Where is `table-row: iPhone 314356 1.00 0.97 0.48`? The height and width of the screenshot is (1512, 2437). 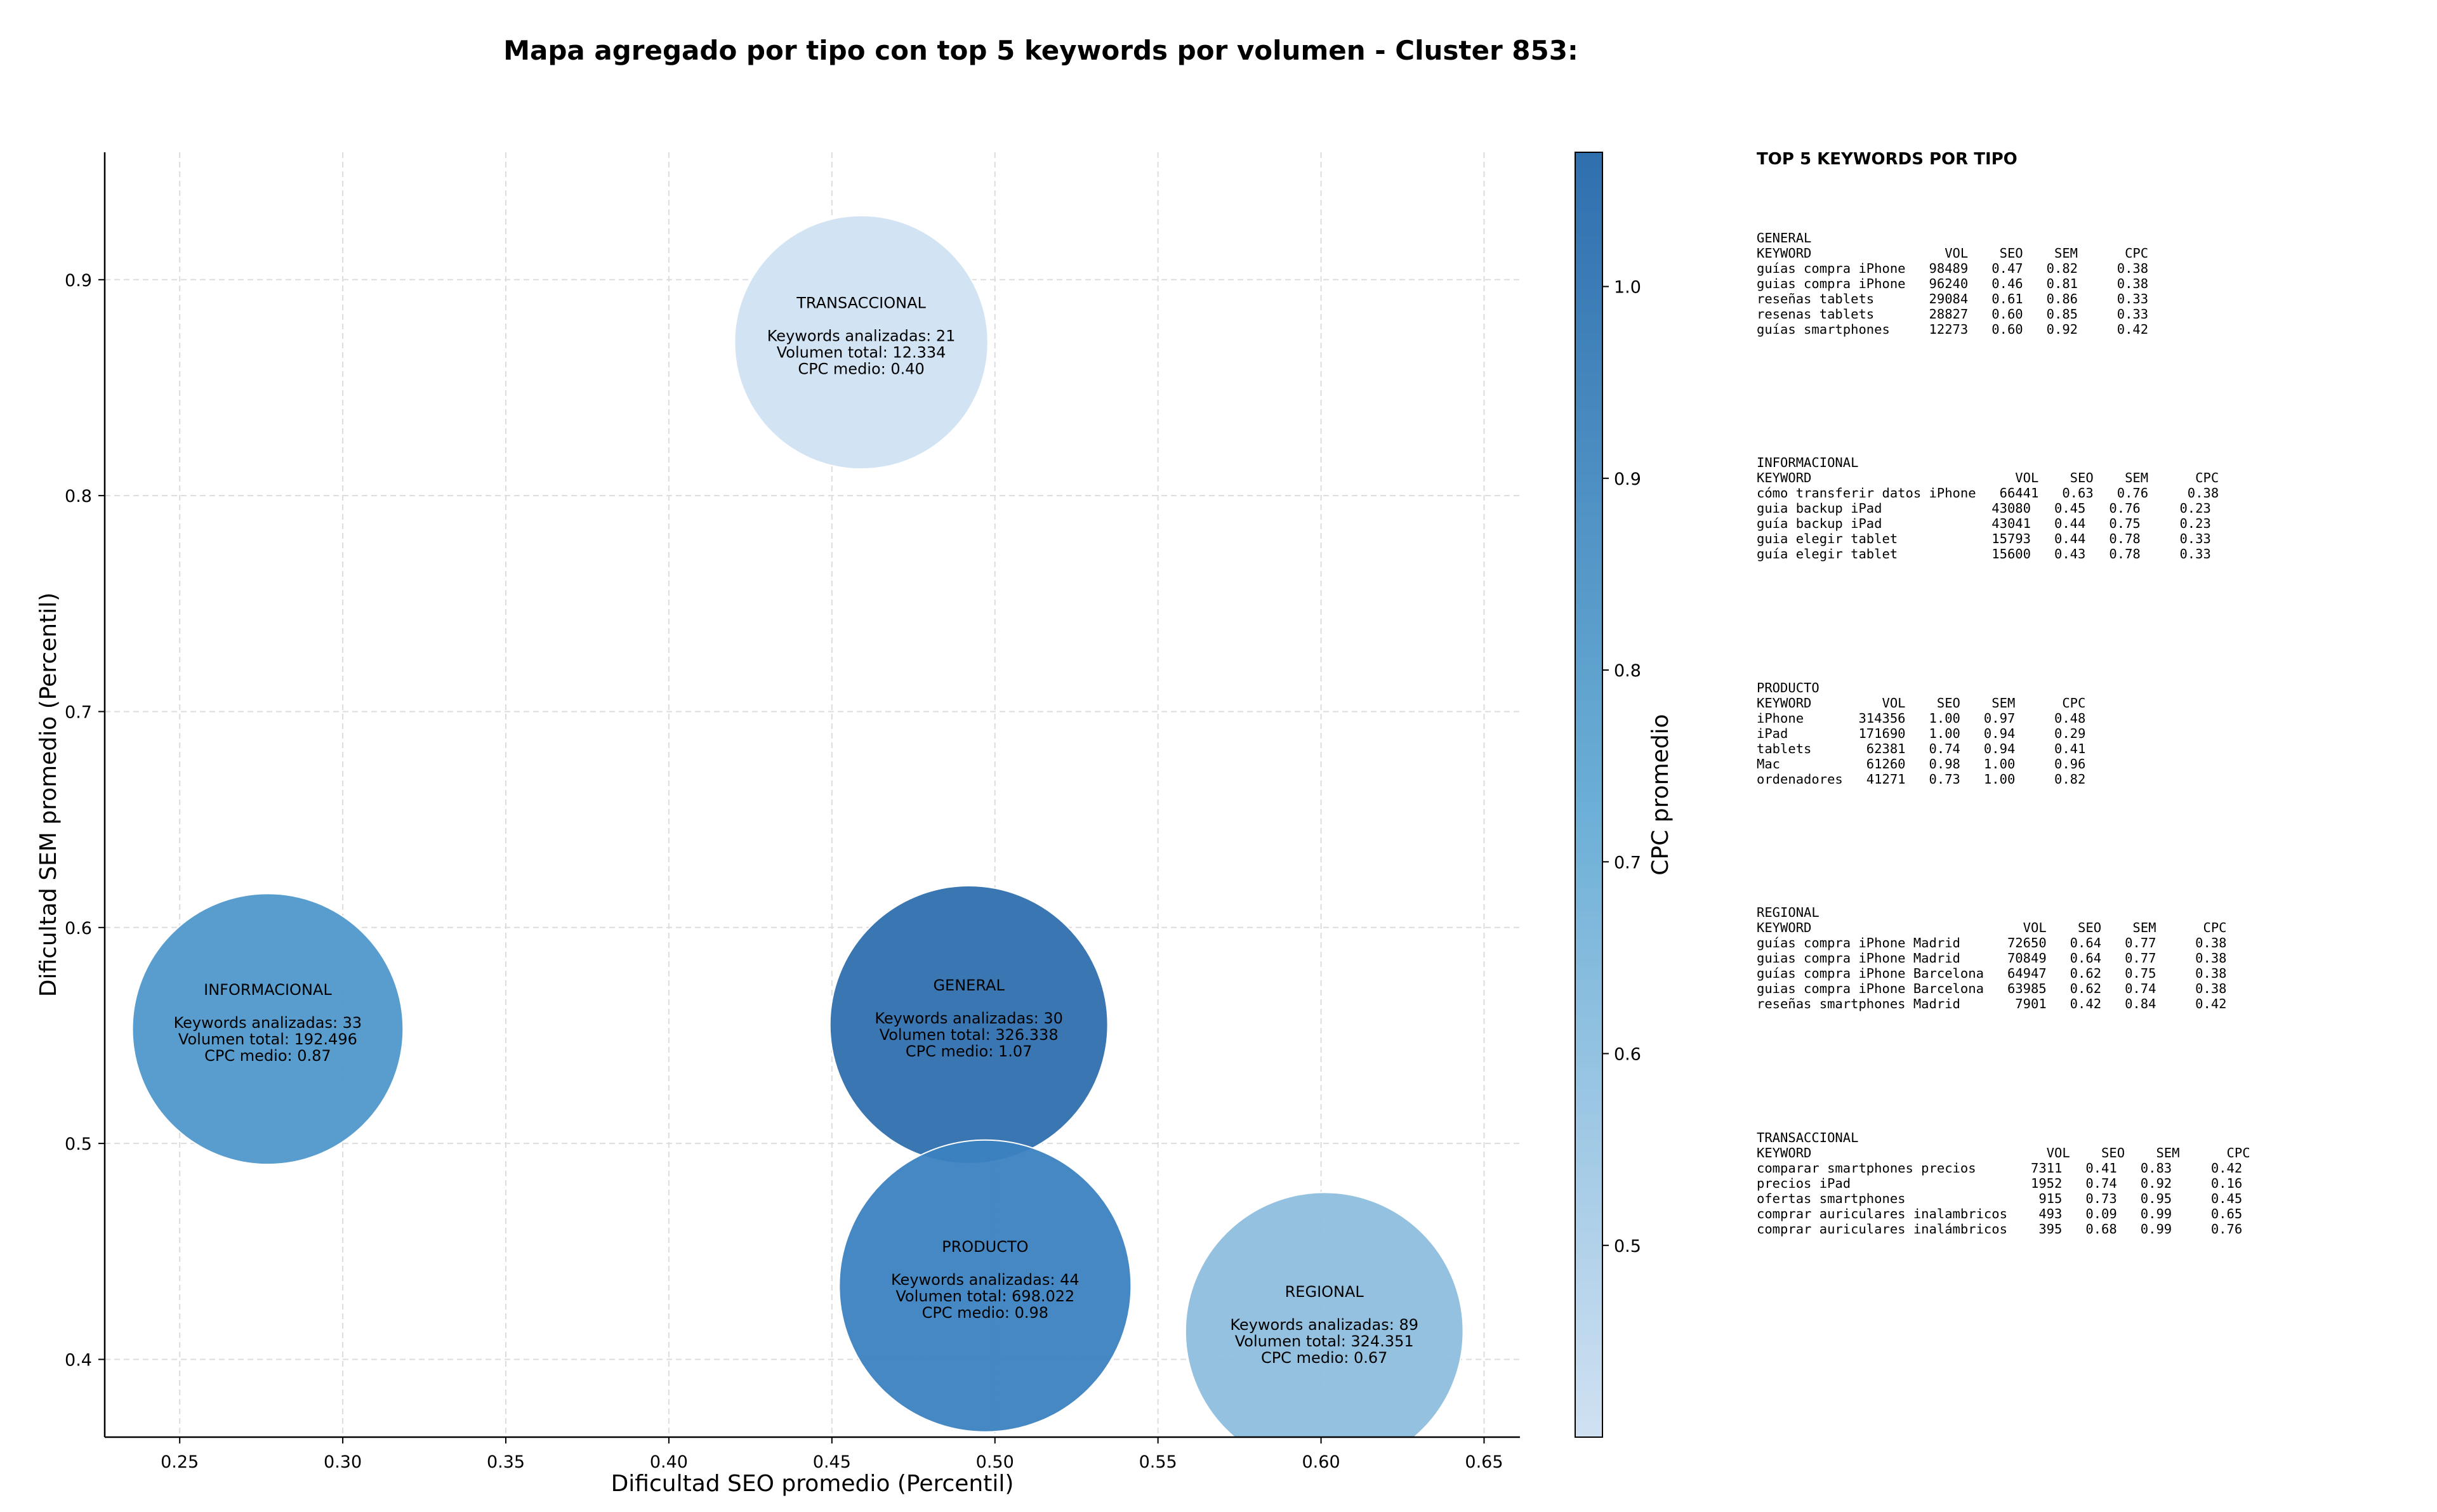
table-row: iPhone 314356 1.00 0.97 0.48 is located at coordinates (1921, 719).